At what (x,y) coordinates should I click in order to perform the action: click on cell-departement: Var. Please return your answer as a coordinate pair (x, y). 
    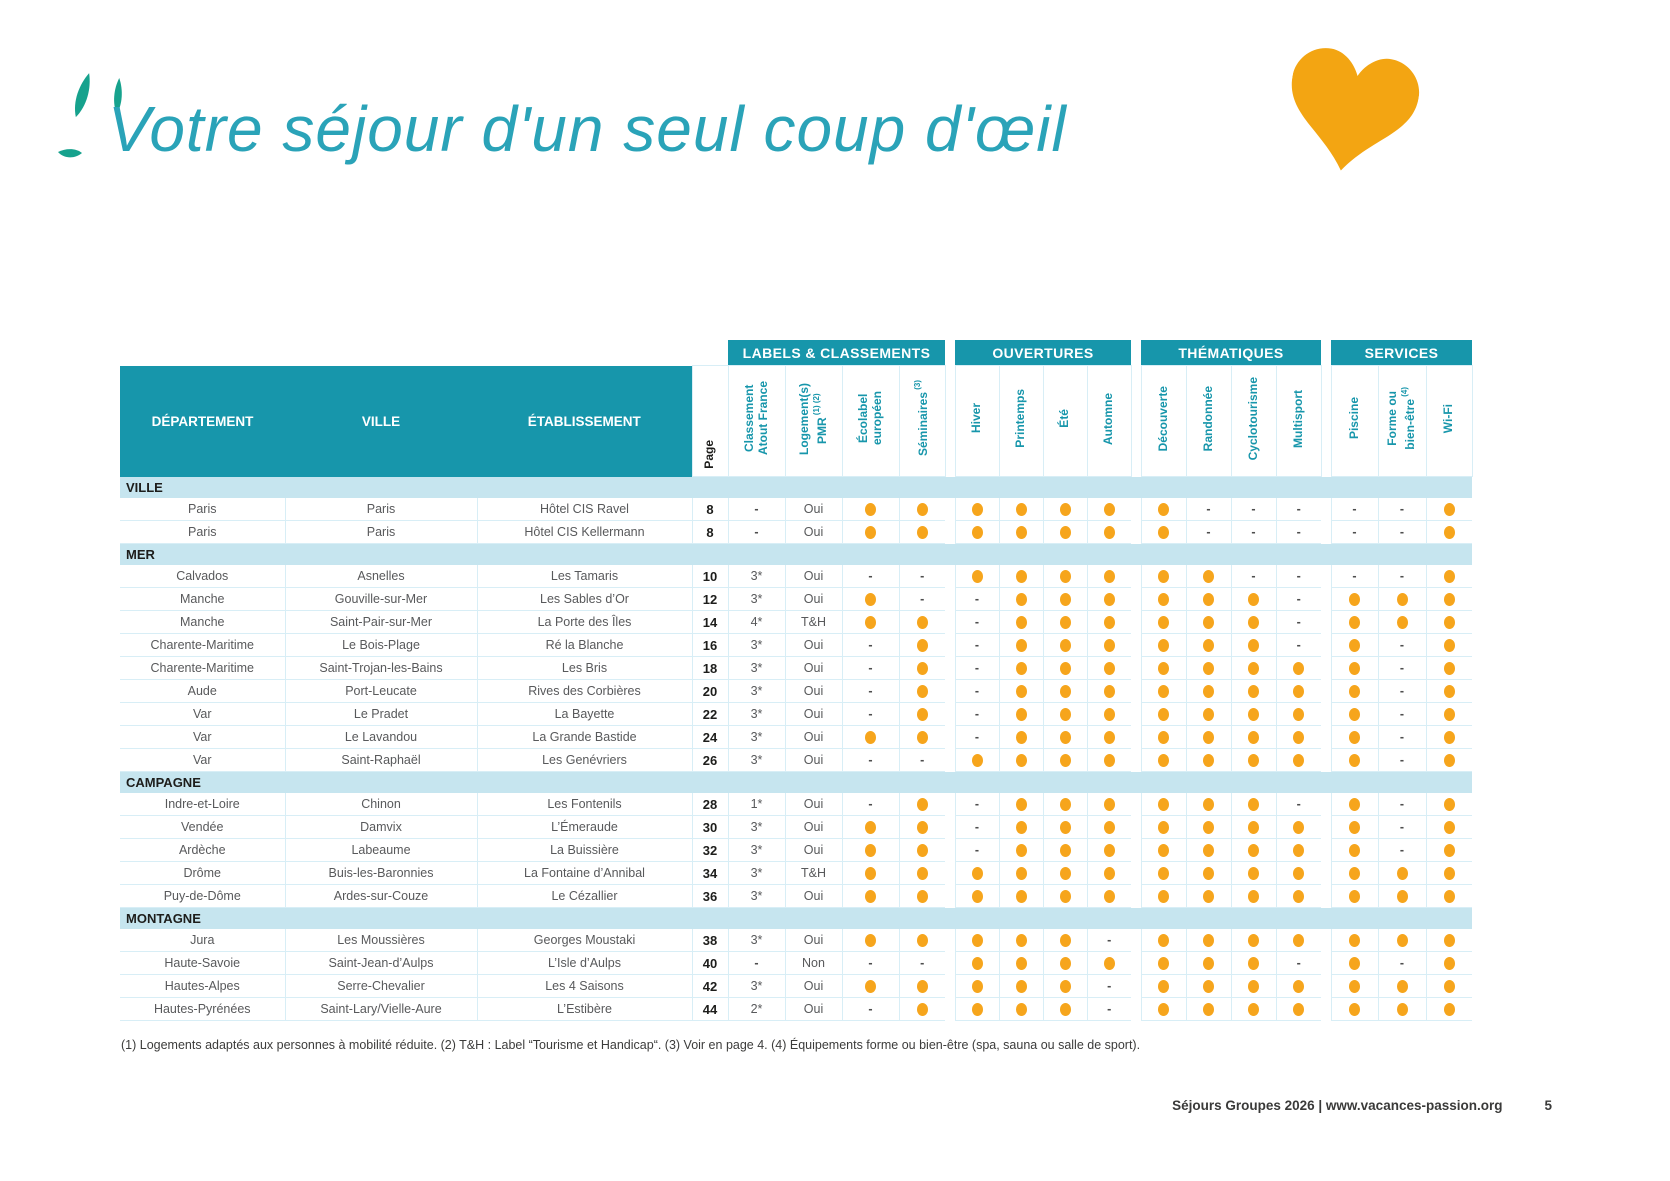
    Looking at the image, I should click on (202, 760).